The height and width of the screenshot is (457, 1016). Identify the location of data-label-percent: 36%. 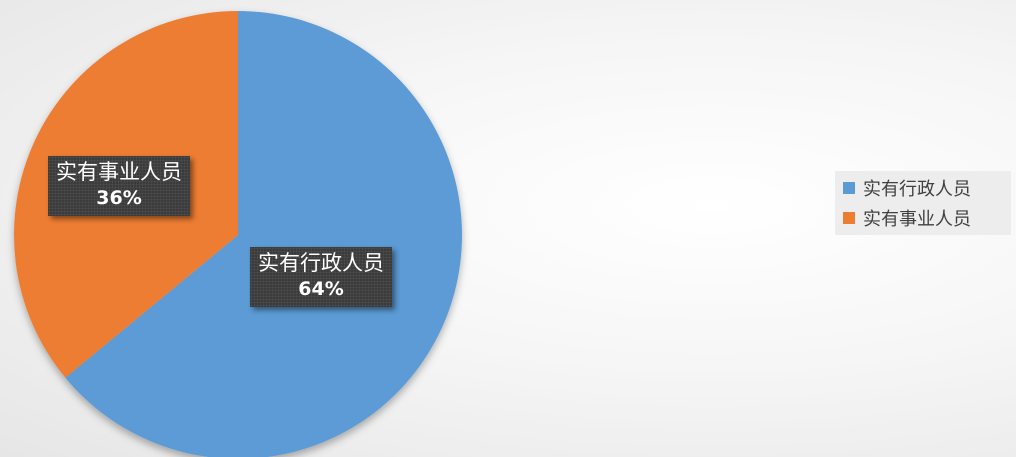
(119, 198).